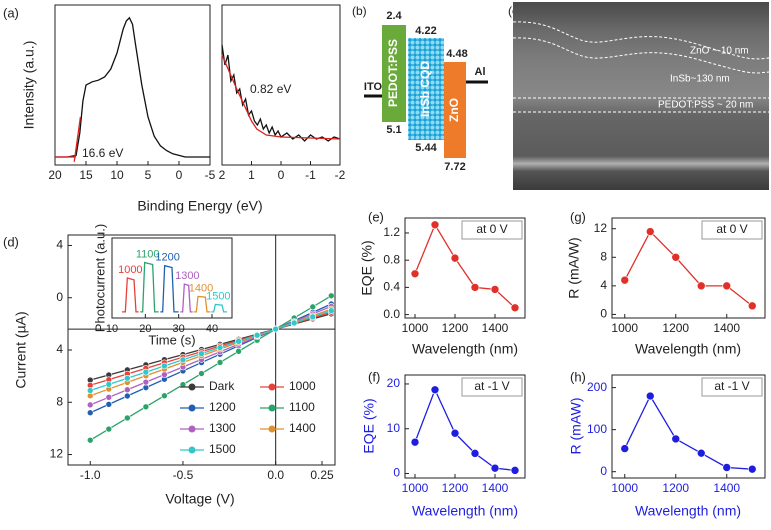 The width and height of the screenshot is (771, 530). I want to click on annotation: at 0 V, so click(731, 229).